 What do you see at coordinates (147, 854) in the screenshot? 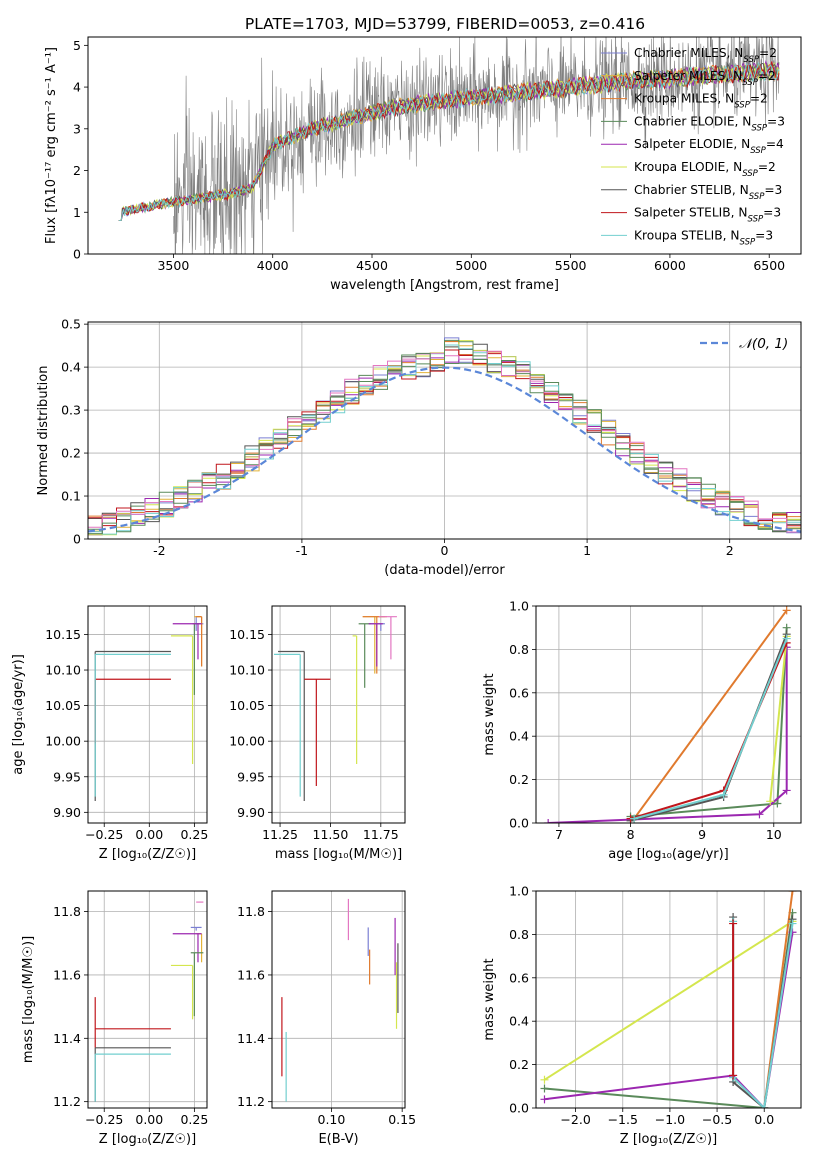
I see `x-axis-label: Z [log₁₀(Z/Z☉)]` at bounding box center [147, 854].